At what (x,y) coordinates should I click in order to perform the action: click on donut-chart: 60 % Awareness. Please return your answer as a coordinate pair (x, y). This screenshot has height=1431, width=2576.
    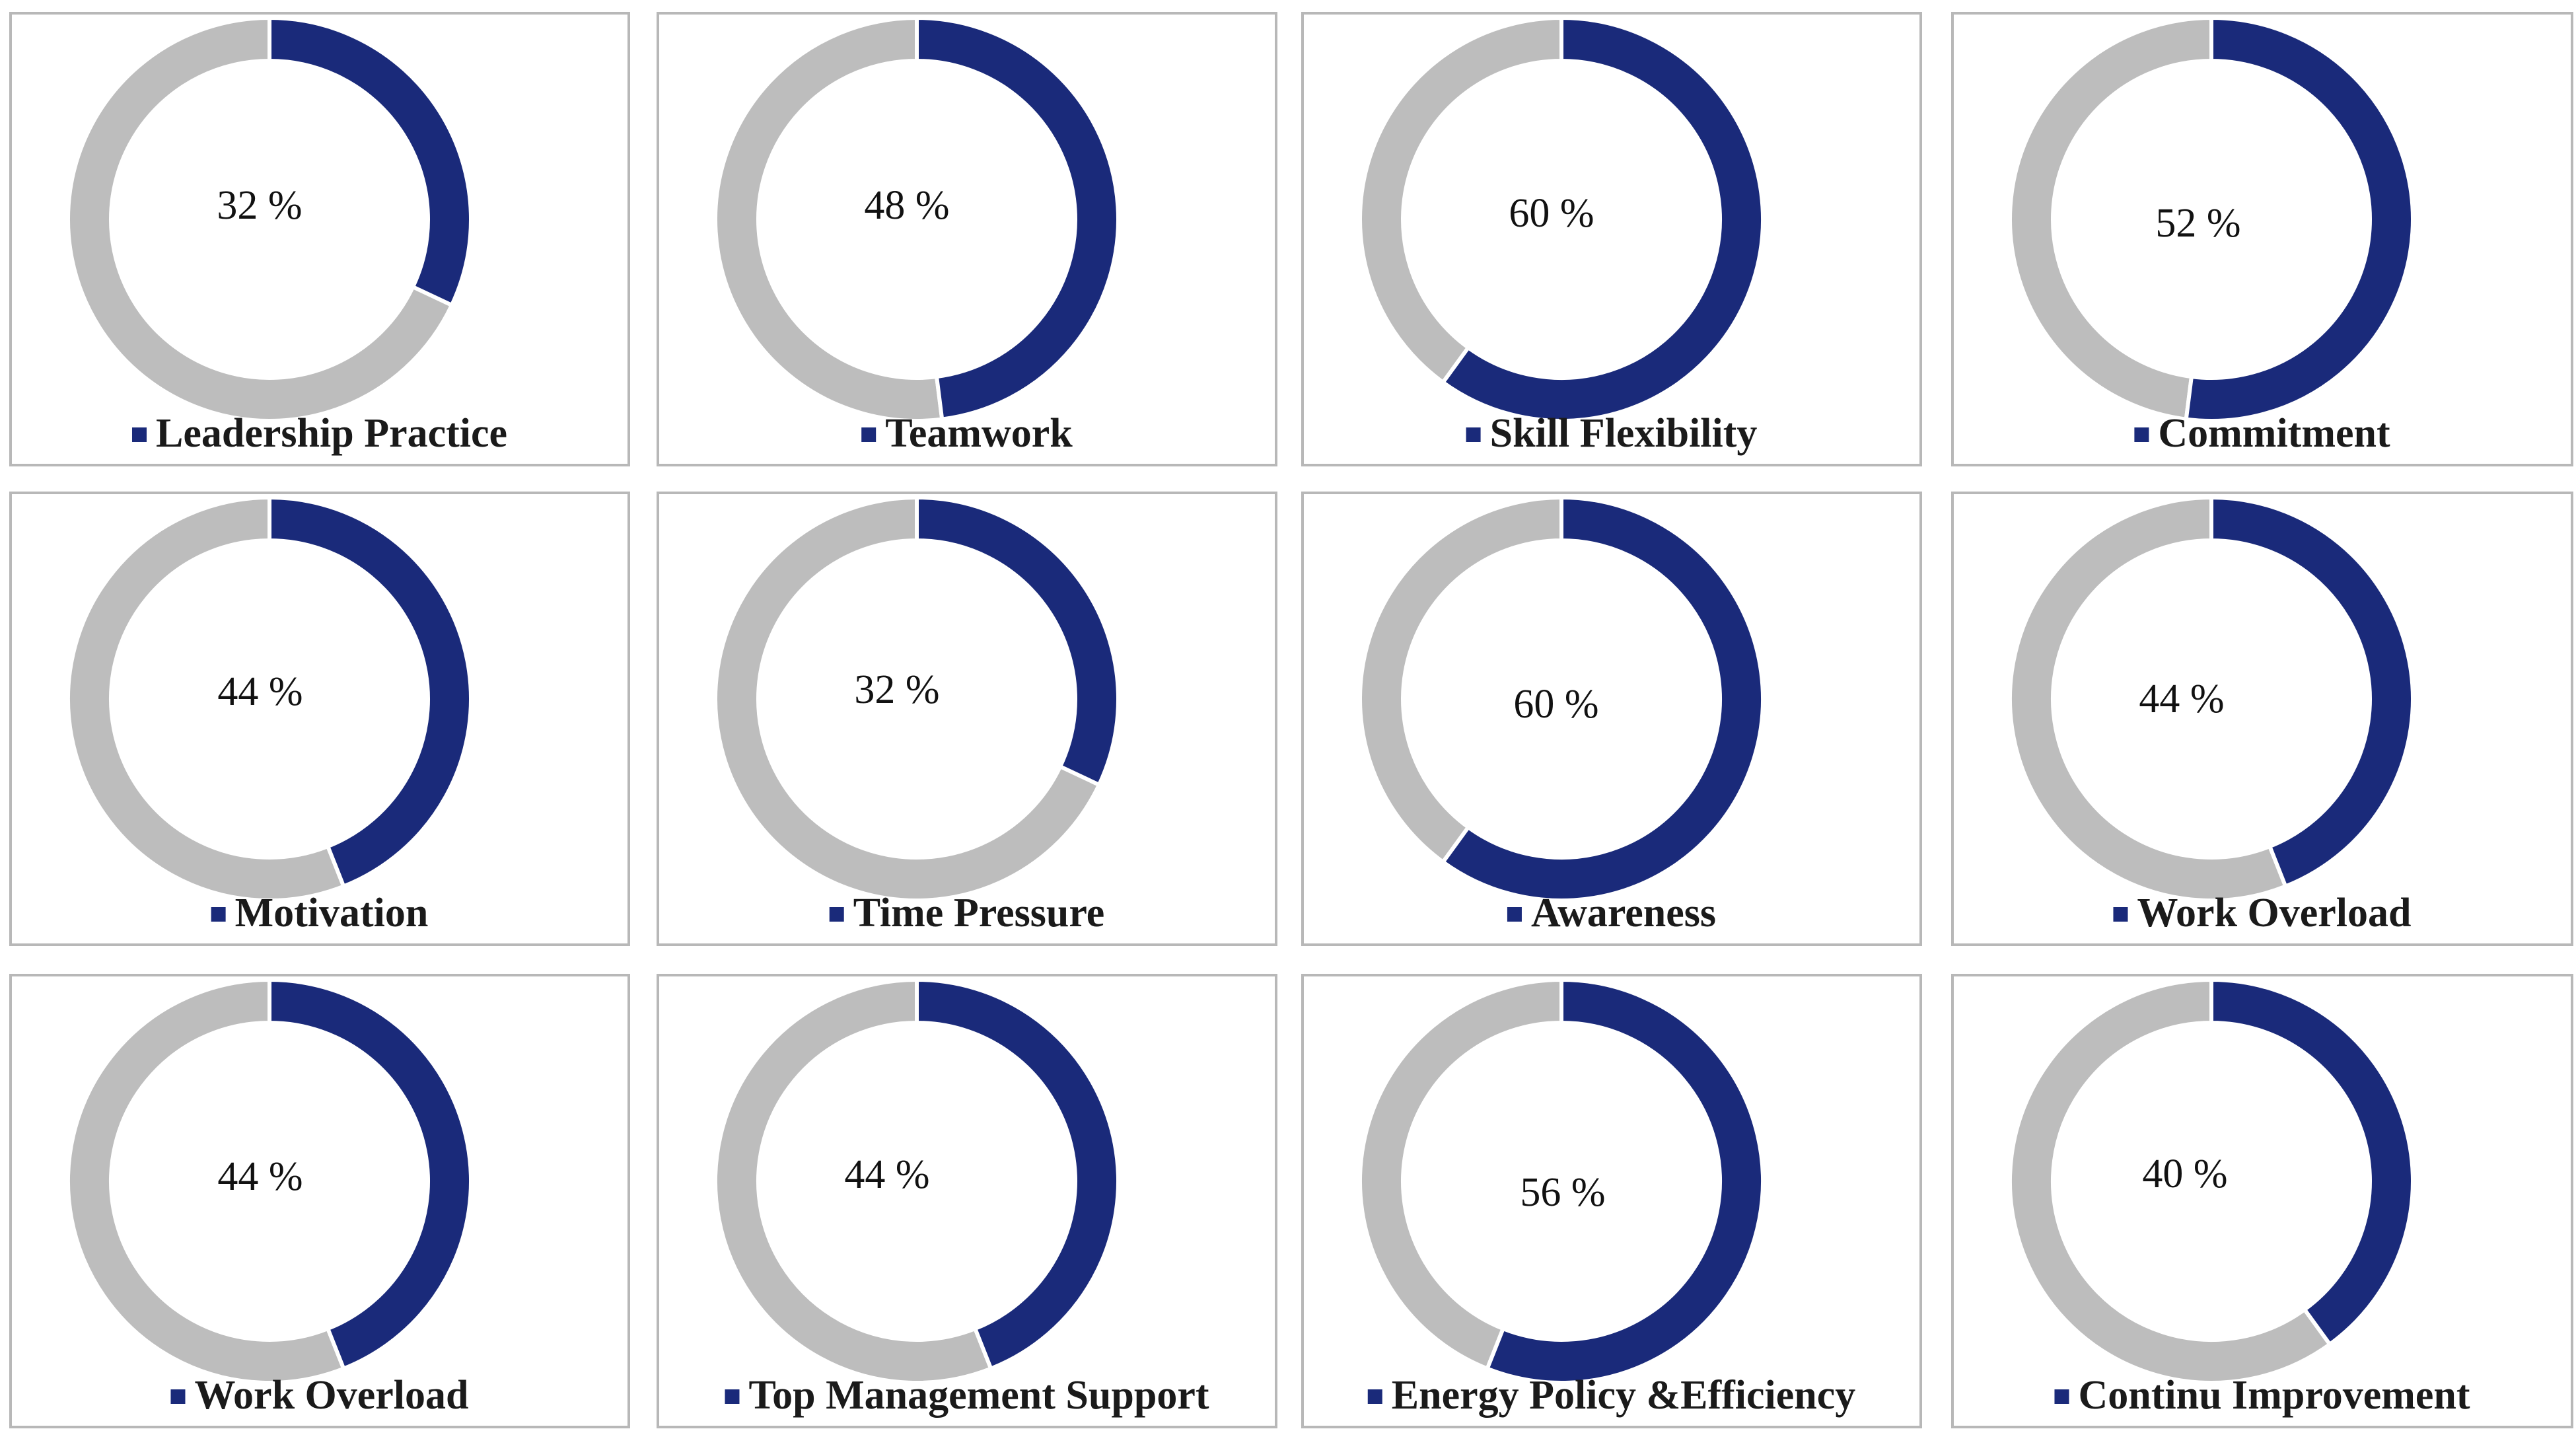
    Looking at the image, I should click on (1561, 715).